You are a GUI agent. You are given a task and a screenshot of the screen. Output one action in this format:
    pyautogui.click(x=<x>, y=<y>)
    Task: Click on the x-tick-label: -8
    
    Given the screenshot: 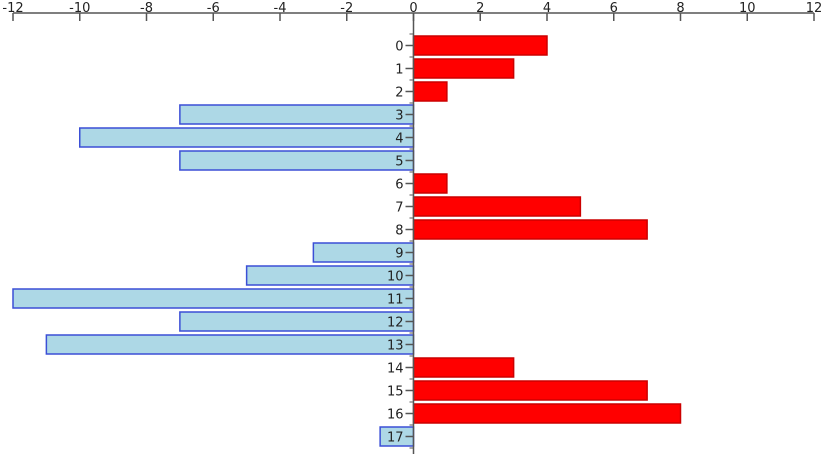 What is the action you would take?
    pyautogui.click(x=146, y=8)
    